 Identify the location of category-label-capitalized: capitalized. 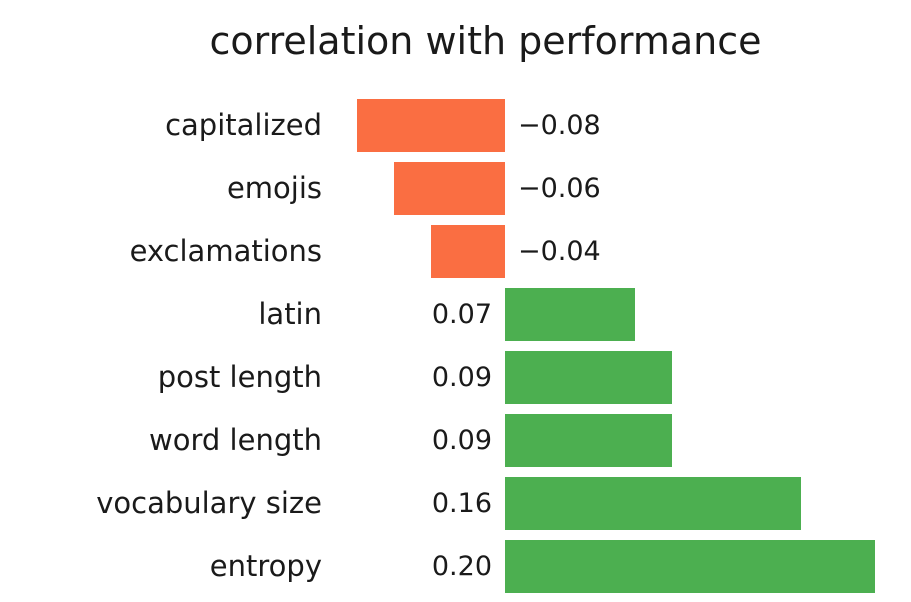
(243, 125).